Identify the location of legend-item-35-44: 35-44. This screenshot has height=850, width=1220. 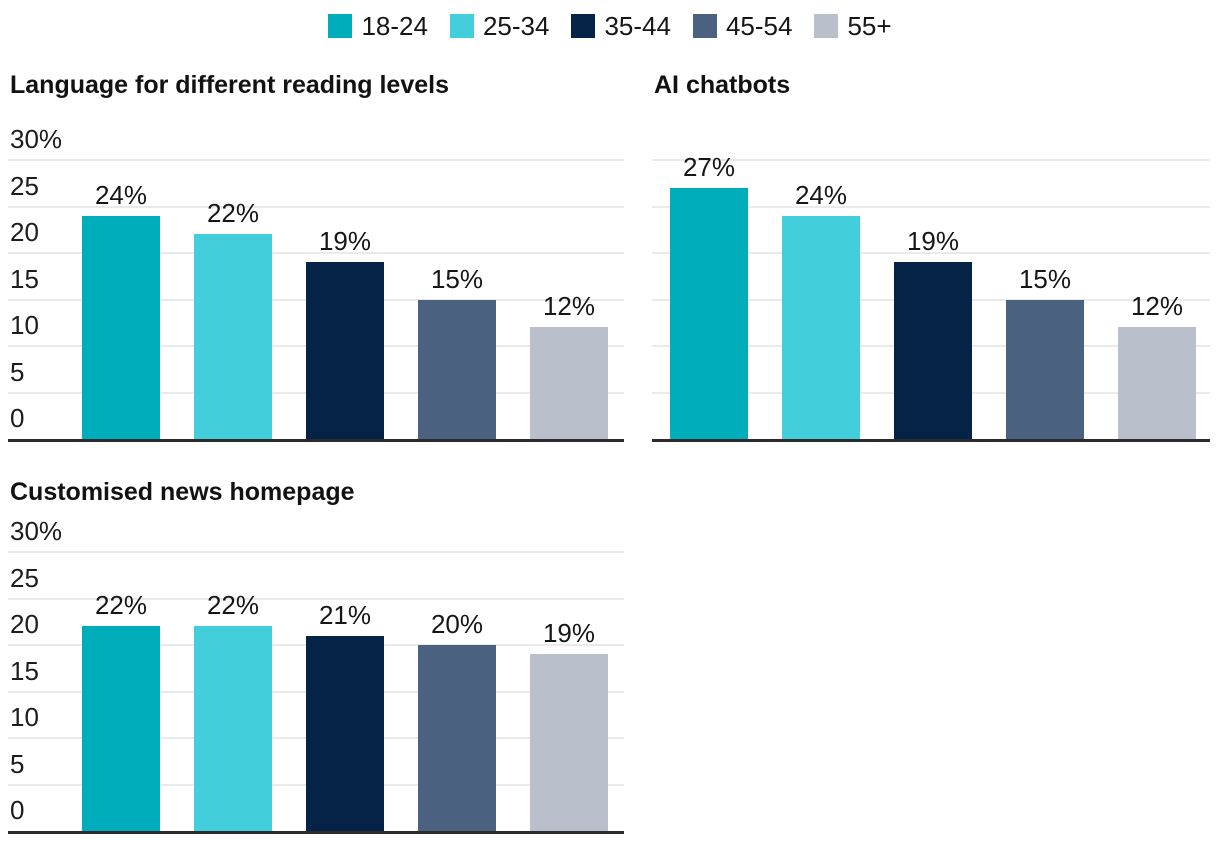
(621, 26).